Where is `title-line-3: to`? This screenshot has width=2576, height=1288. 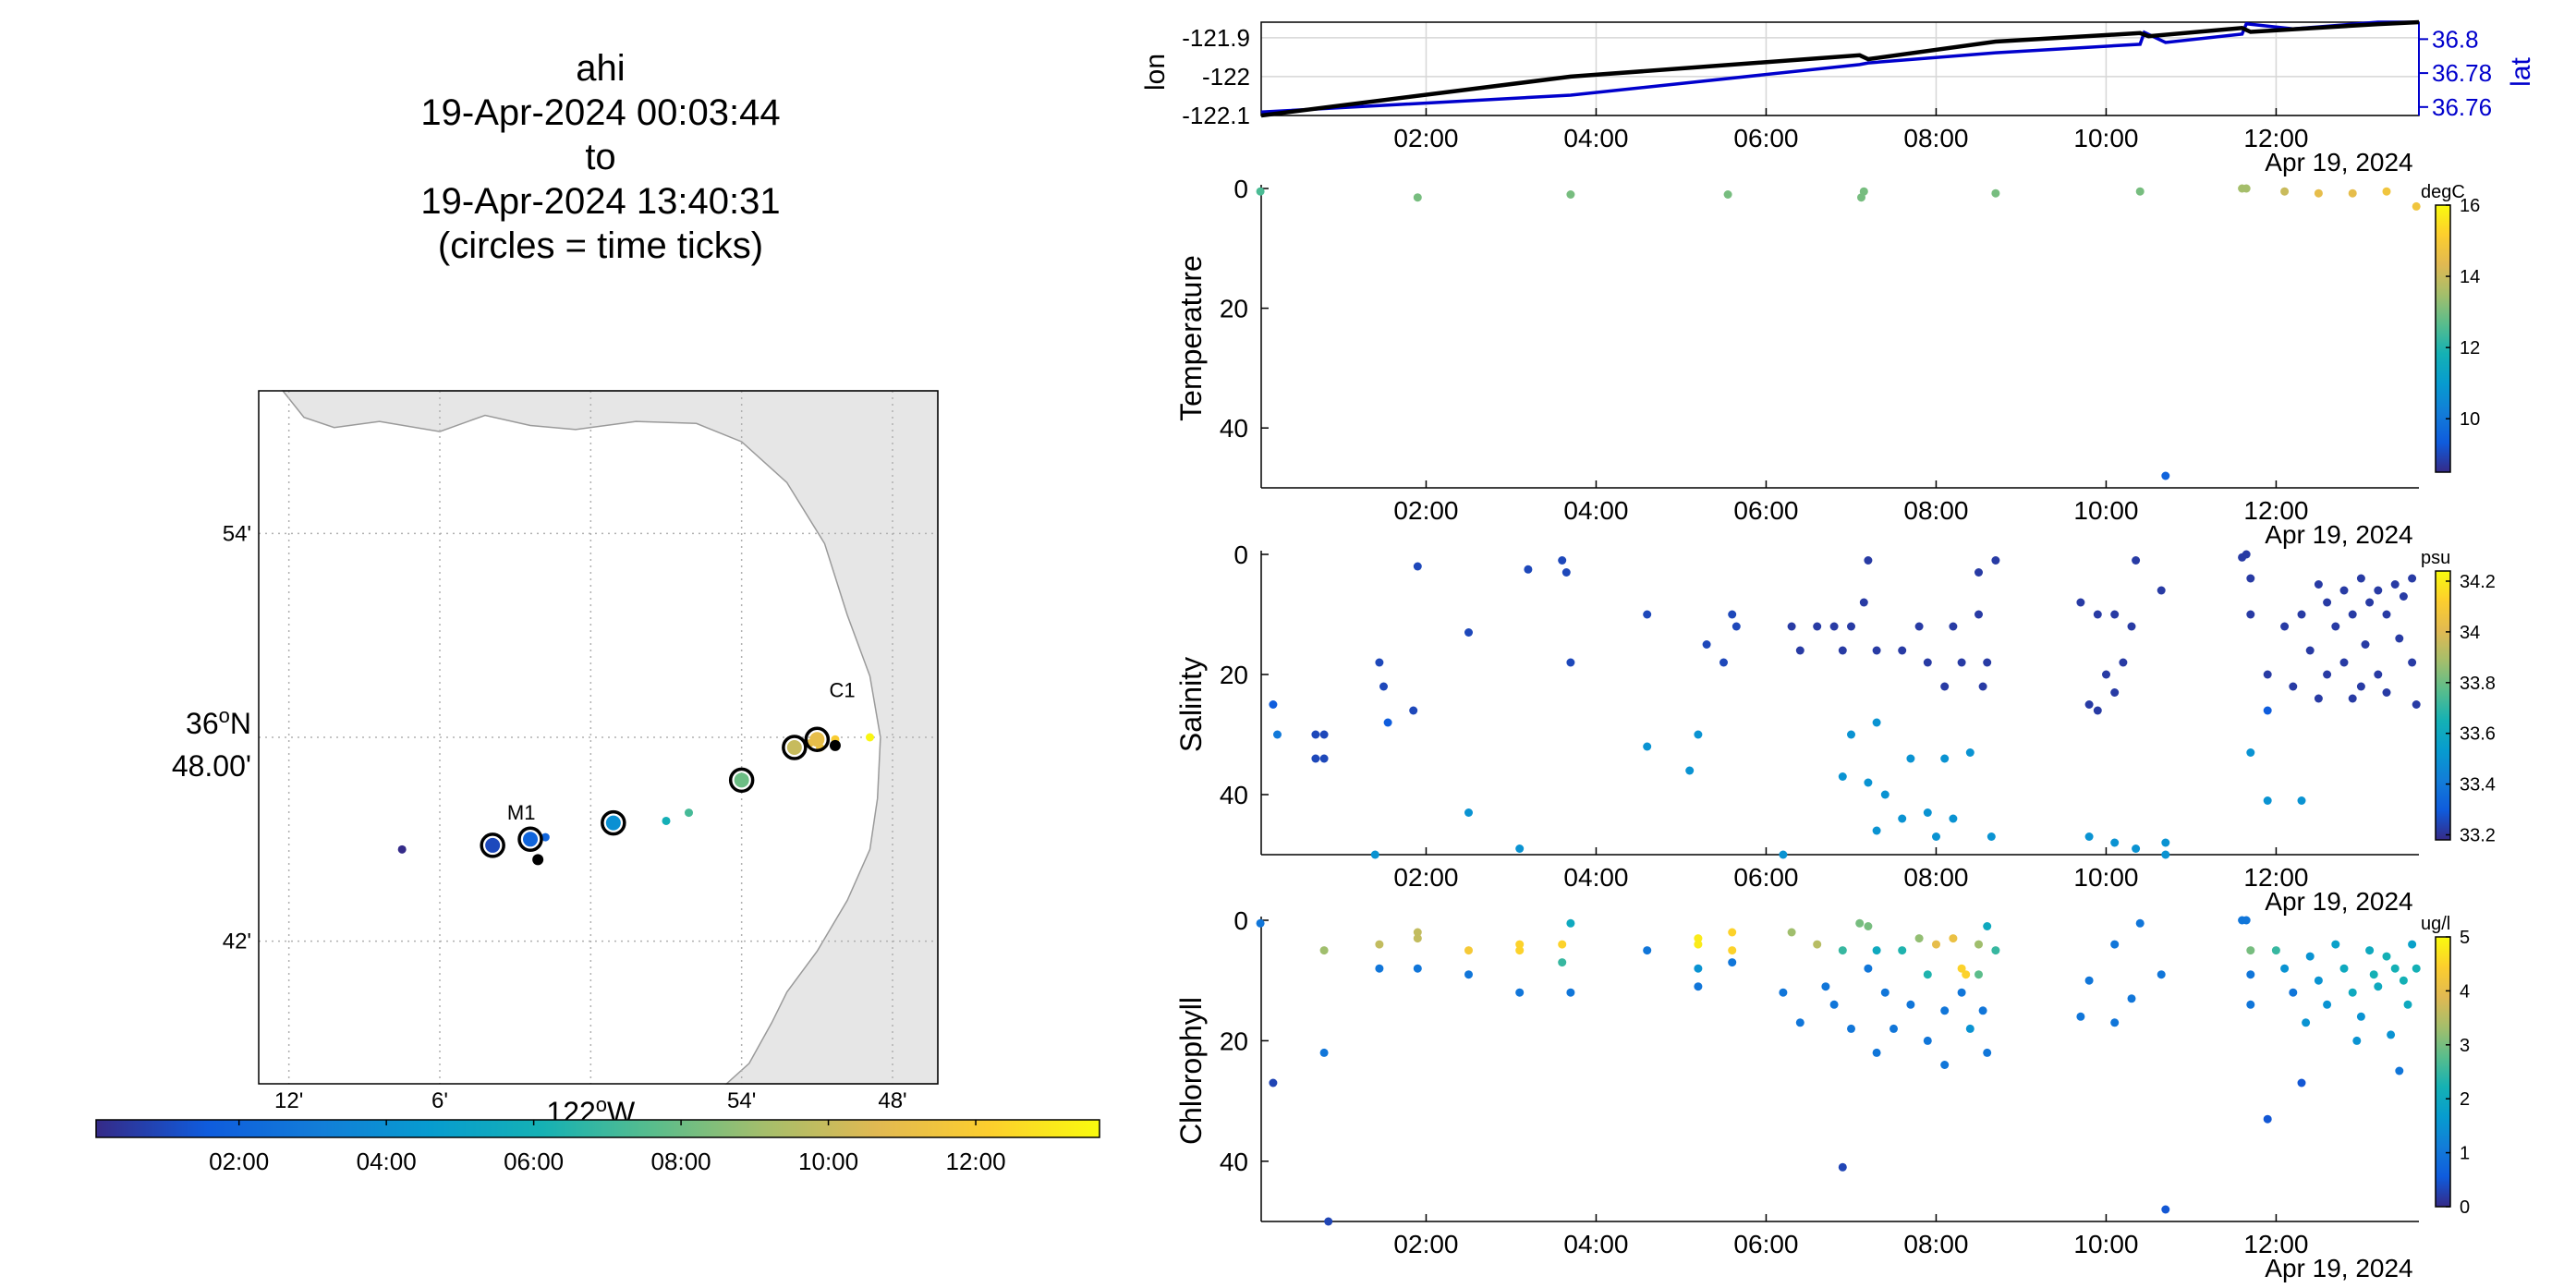 title-line-3: to is located at coordinates (600, 157).